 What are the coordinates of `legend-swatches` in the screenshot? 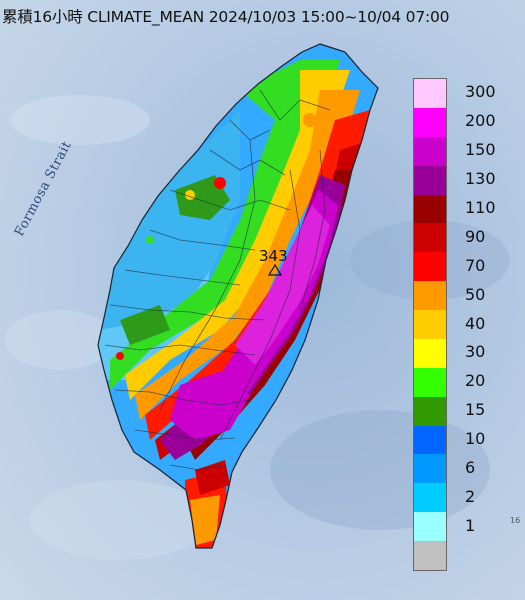 It's located at (430, 324).